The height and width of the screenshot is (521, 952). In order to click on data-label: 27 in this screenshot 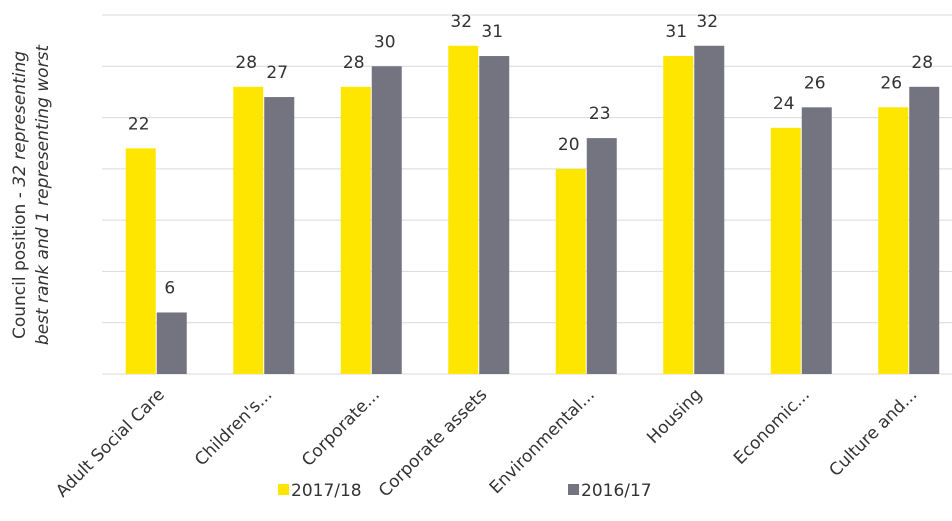, I will do `click(277, 73)`.